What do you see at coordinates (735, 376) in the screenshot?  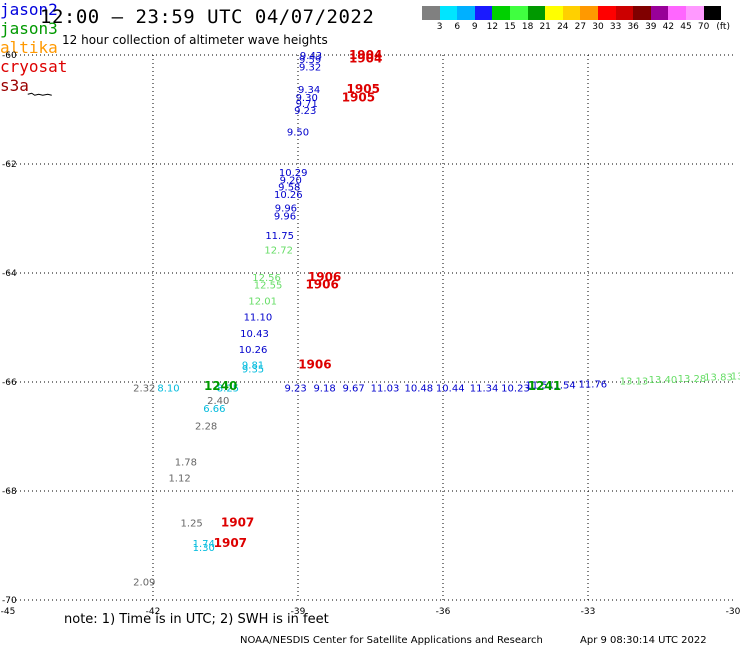 I see `swh-value-label: 13.44` at bounding box center [735, 376].